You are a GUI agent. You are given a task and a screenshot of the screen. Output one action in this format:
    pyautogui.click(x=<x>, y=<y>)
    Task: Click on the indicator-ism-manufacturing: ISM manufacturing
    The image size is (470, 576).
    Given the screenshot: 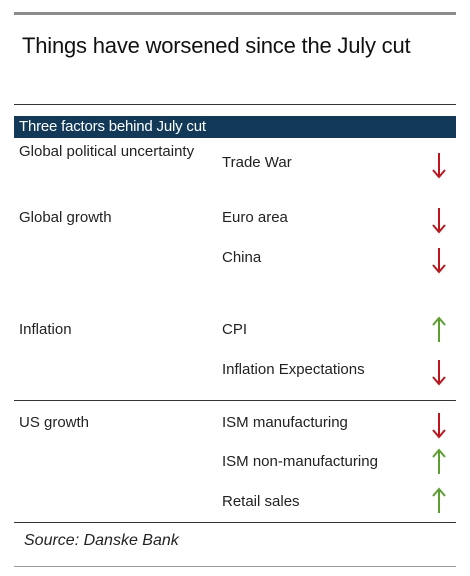 What is the action you would take?
    pyautogui.click(x=285, y=422)
    